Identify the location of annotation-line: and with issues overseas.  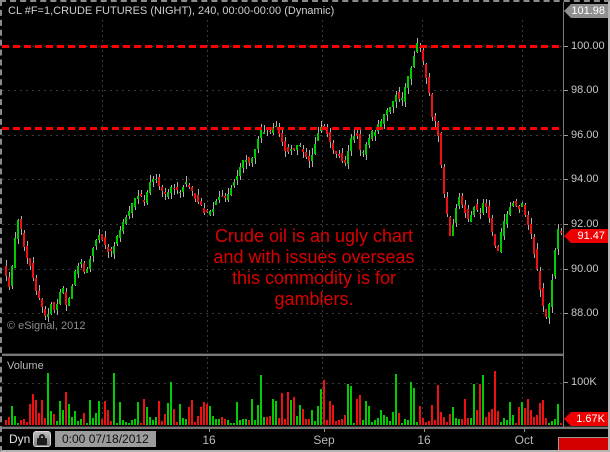
(314, 257).